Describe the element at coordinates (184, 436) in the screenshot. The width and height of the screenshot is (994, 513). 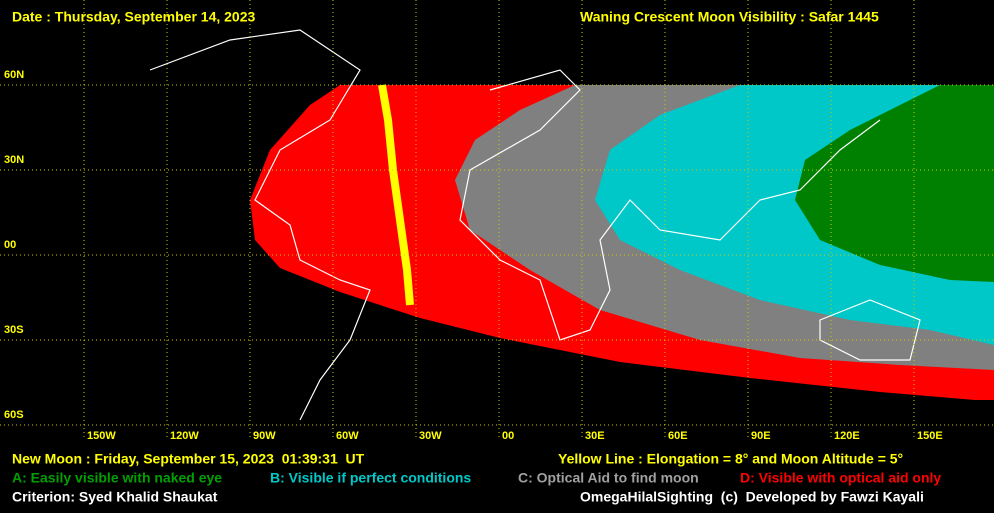
I see `longitude-label: 120W` at that location.